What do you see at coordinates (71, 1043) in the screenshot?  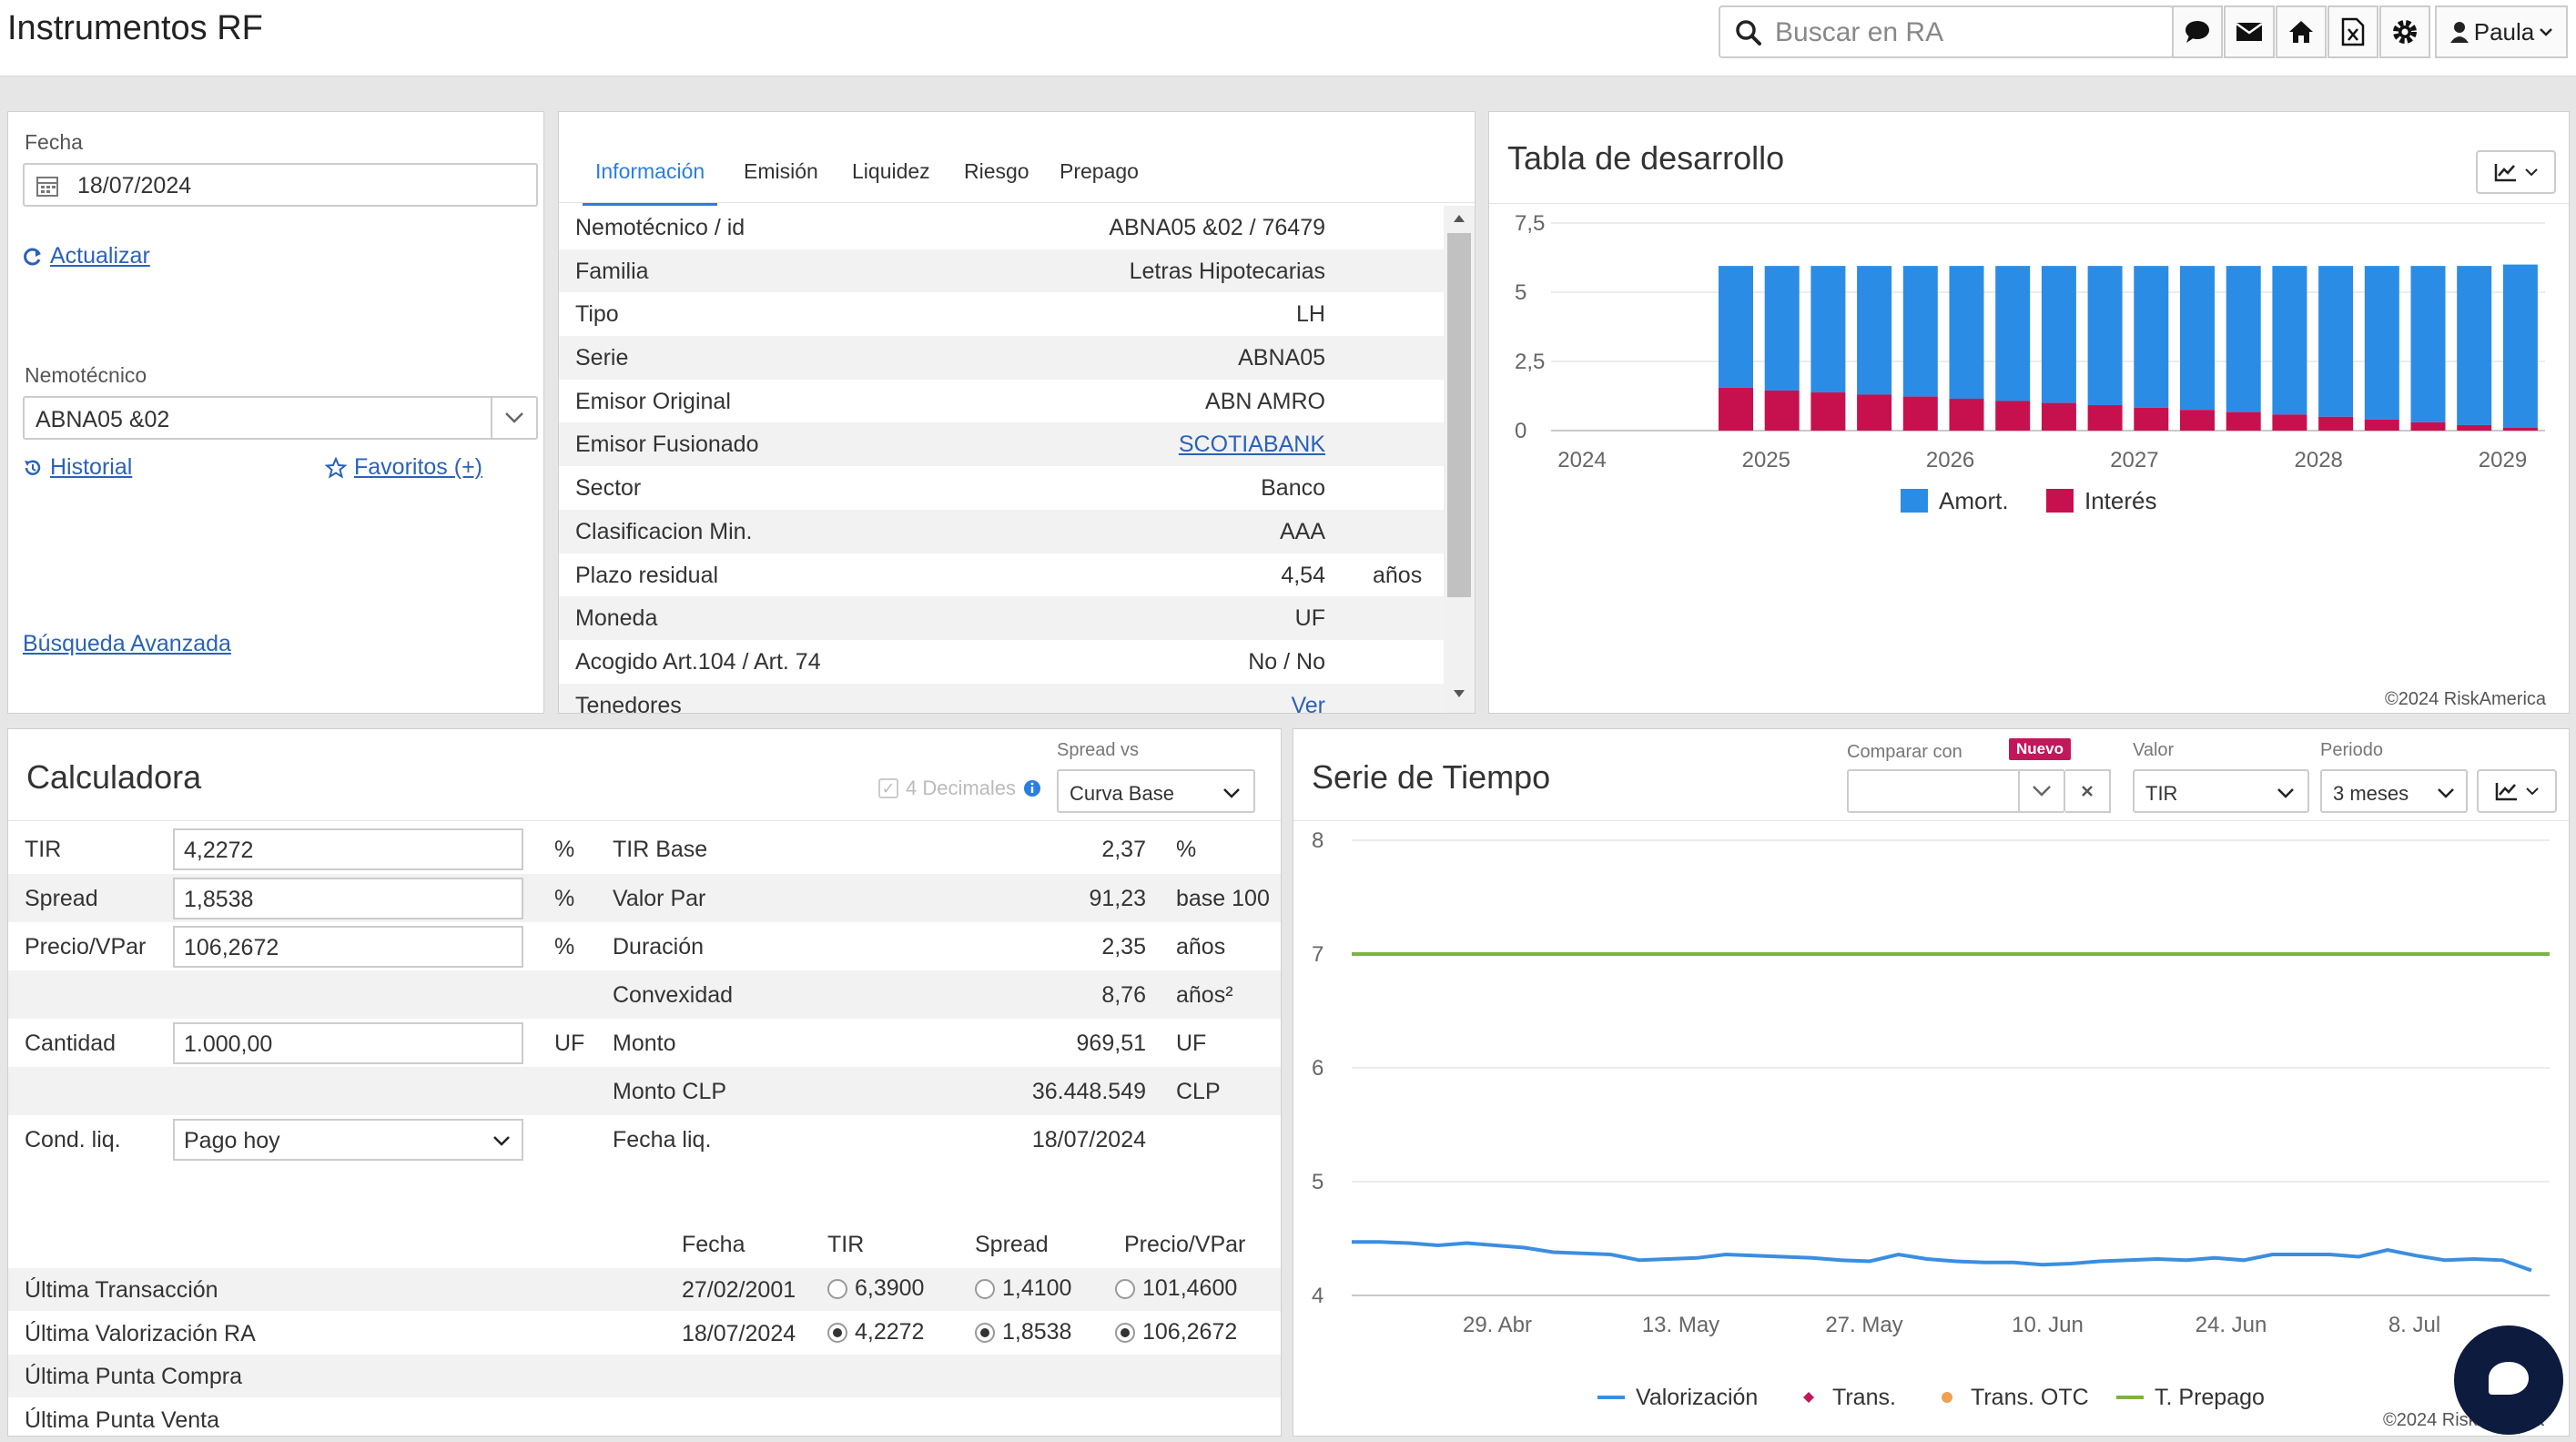 I see `calc-label: Cantidad` at bounding box center [71, 1043].